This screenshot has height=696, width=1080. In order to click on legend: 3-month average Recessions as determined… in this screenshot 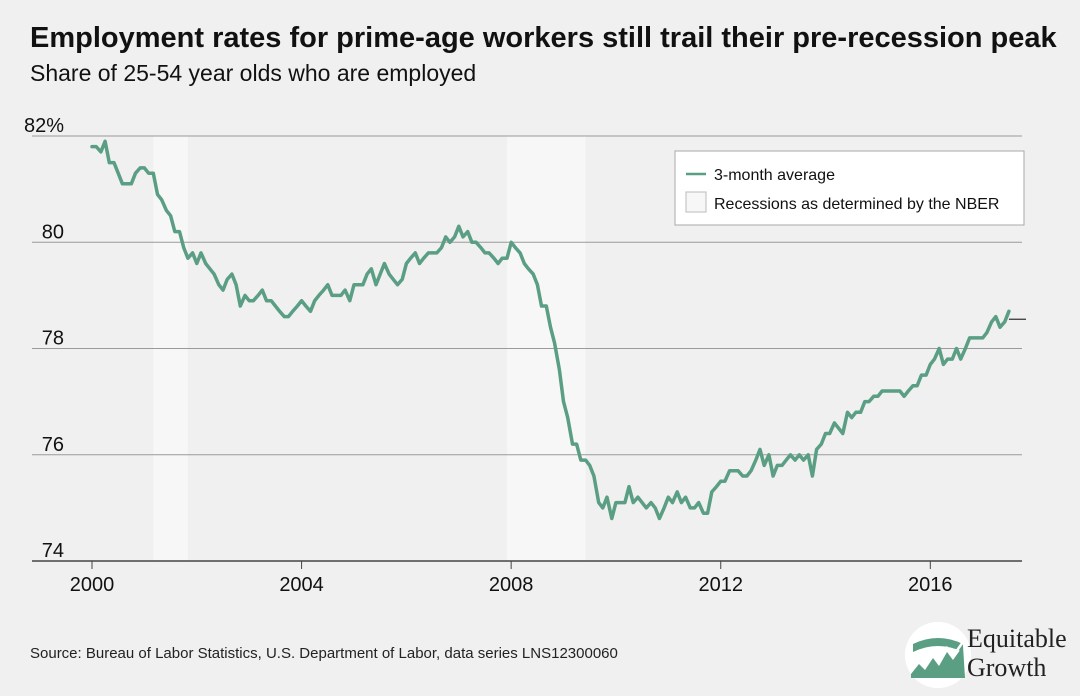, I will do `click(849, 188)`.